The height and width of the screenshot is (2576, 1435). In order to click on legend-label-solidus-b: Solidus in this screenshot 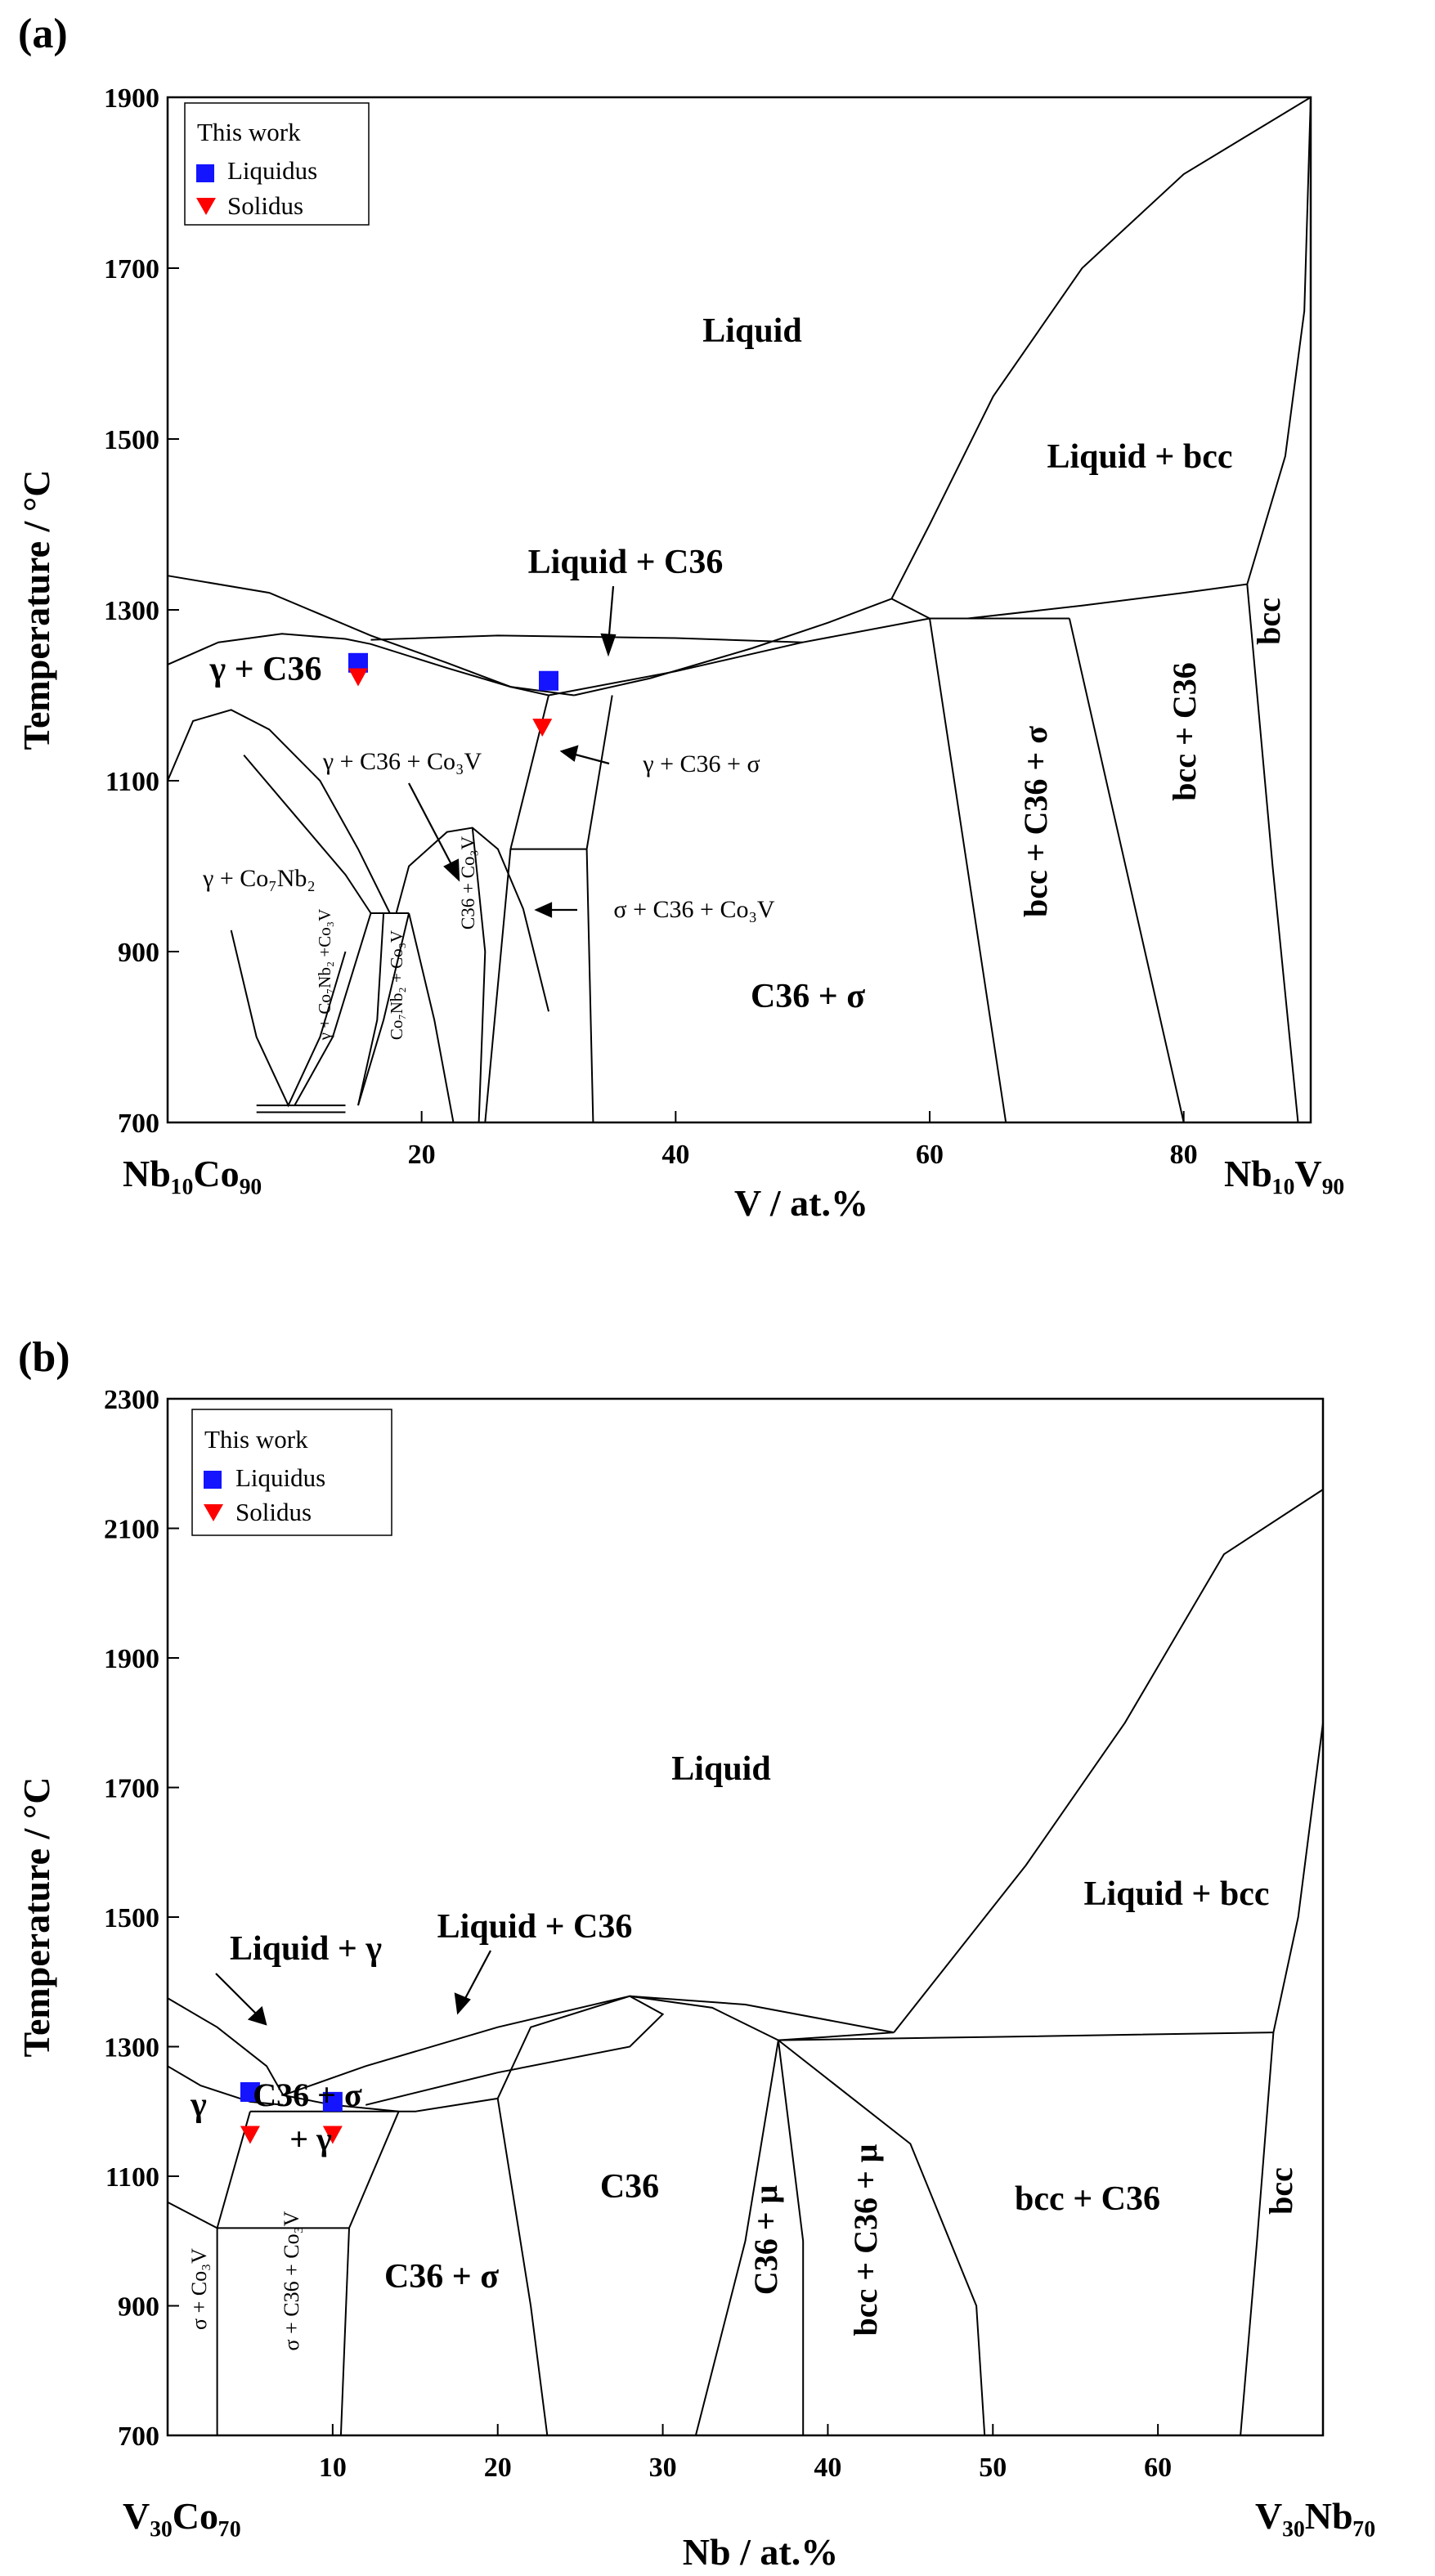, I will do `click(273, 1512)`.